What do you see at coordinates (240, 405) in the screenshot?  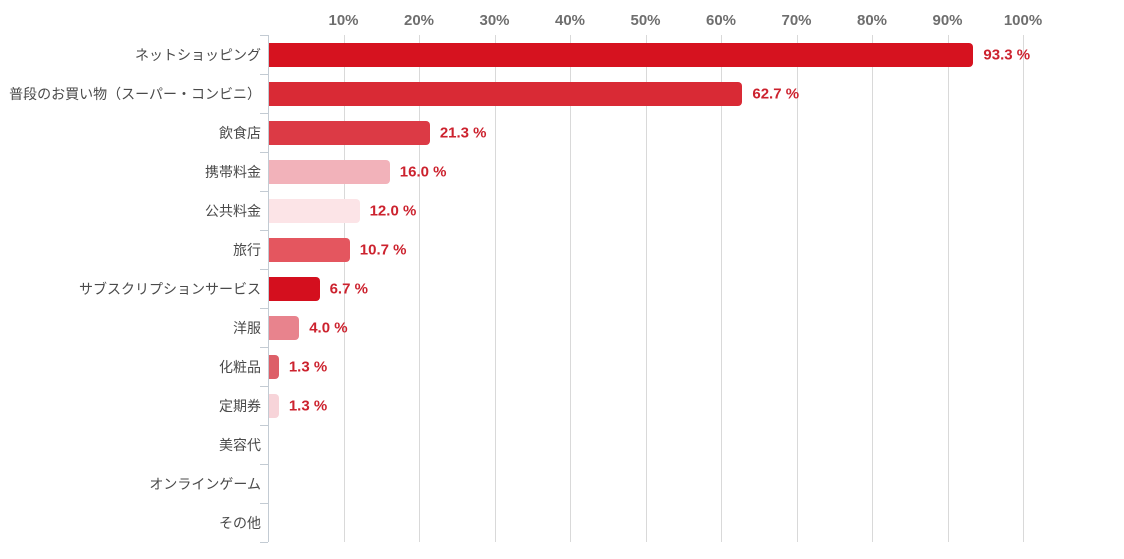 I see `category-label: 定期券` at bounding box center [240, 405].